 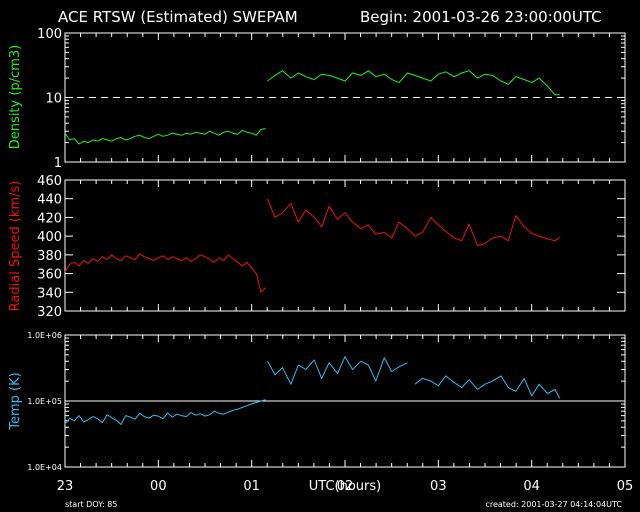 What do you see at coordinates (438, 486) in the screenshot?
I see `x-tick-label: 03` at bounding box center [438, 486].